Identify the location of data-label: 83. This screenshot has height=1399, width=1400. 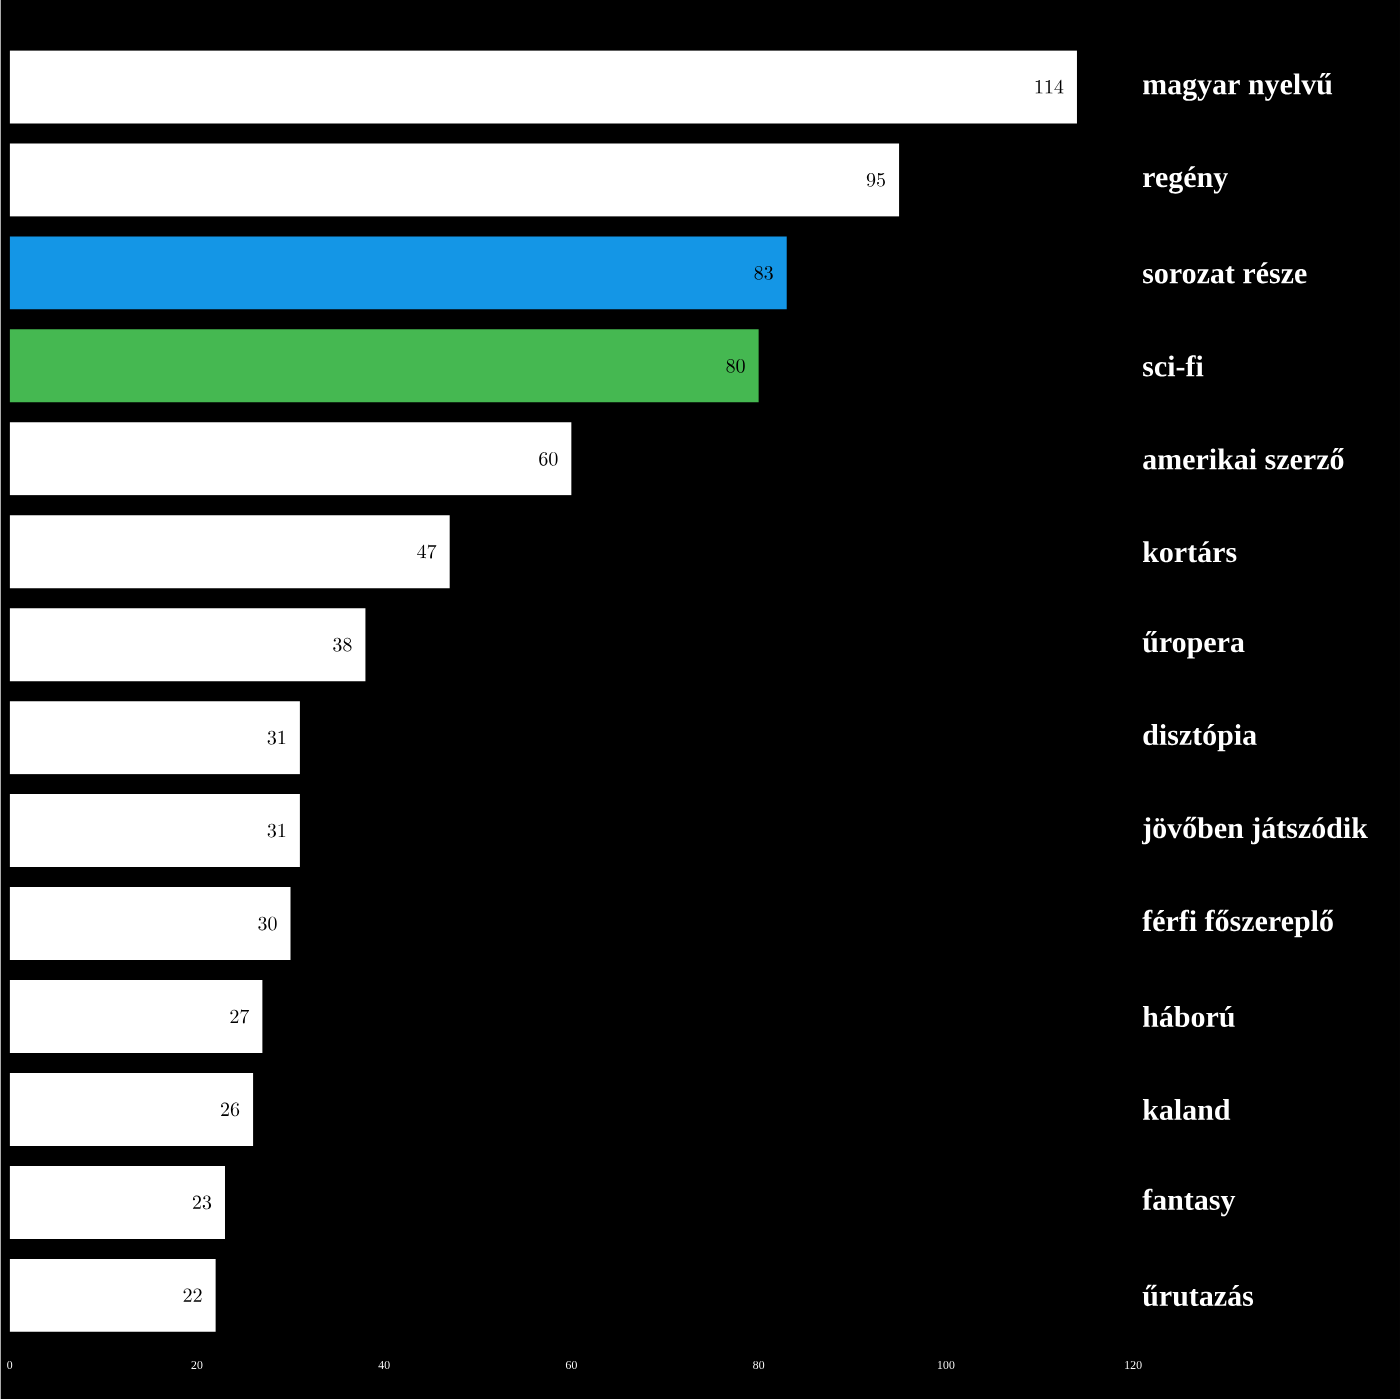
(763, 272).